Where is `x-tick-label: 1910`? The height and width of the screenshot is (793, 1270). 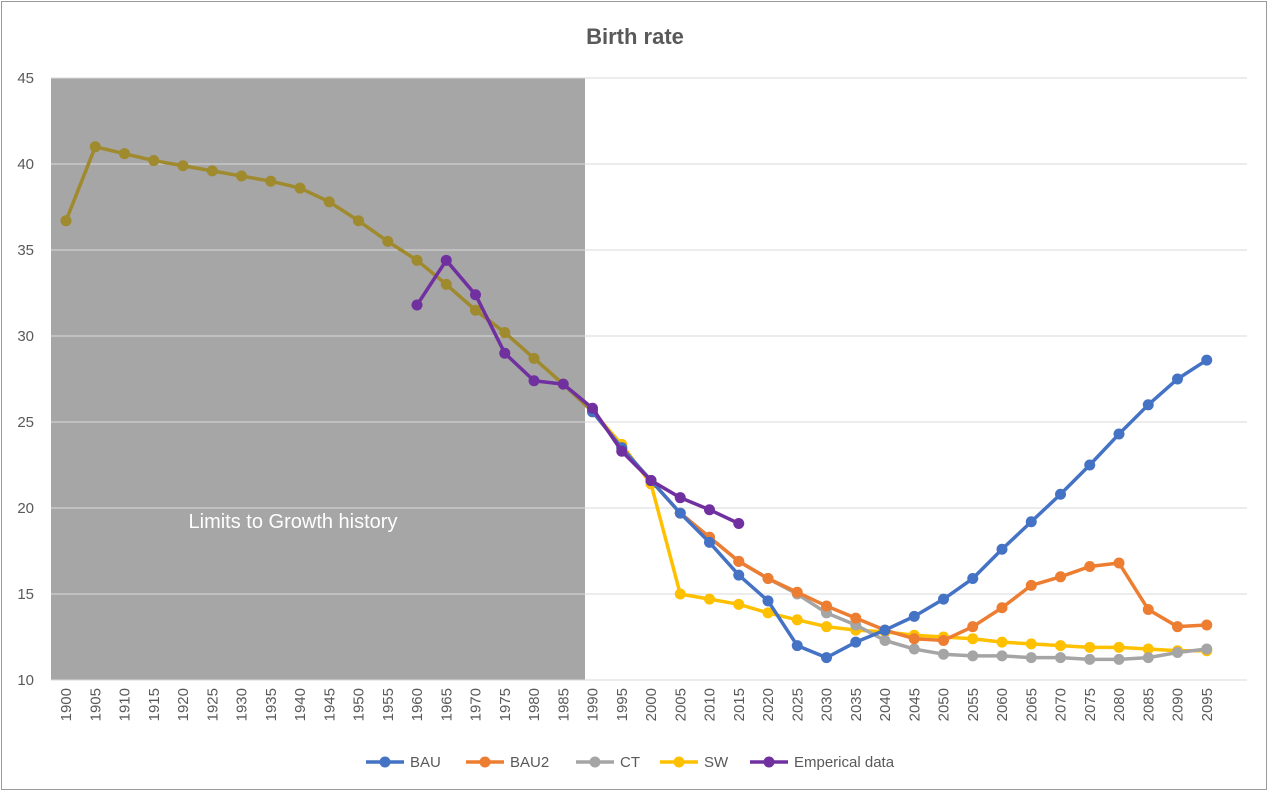 x-tick-label: 1910 is located at coordinates (125, 704).